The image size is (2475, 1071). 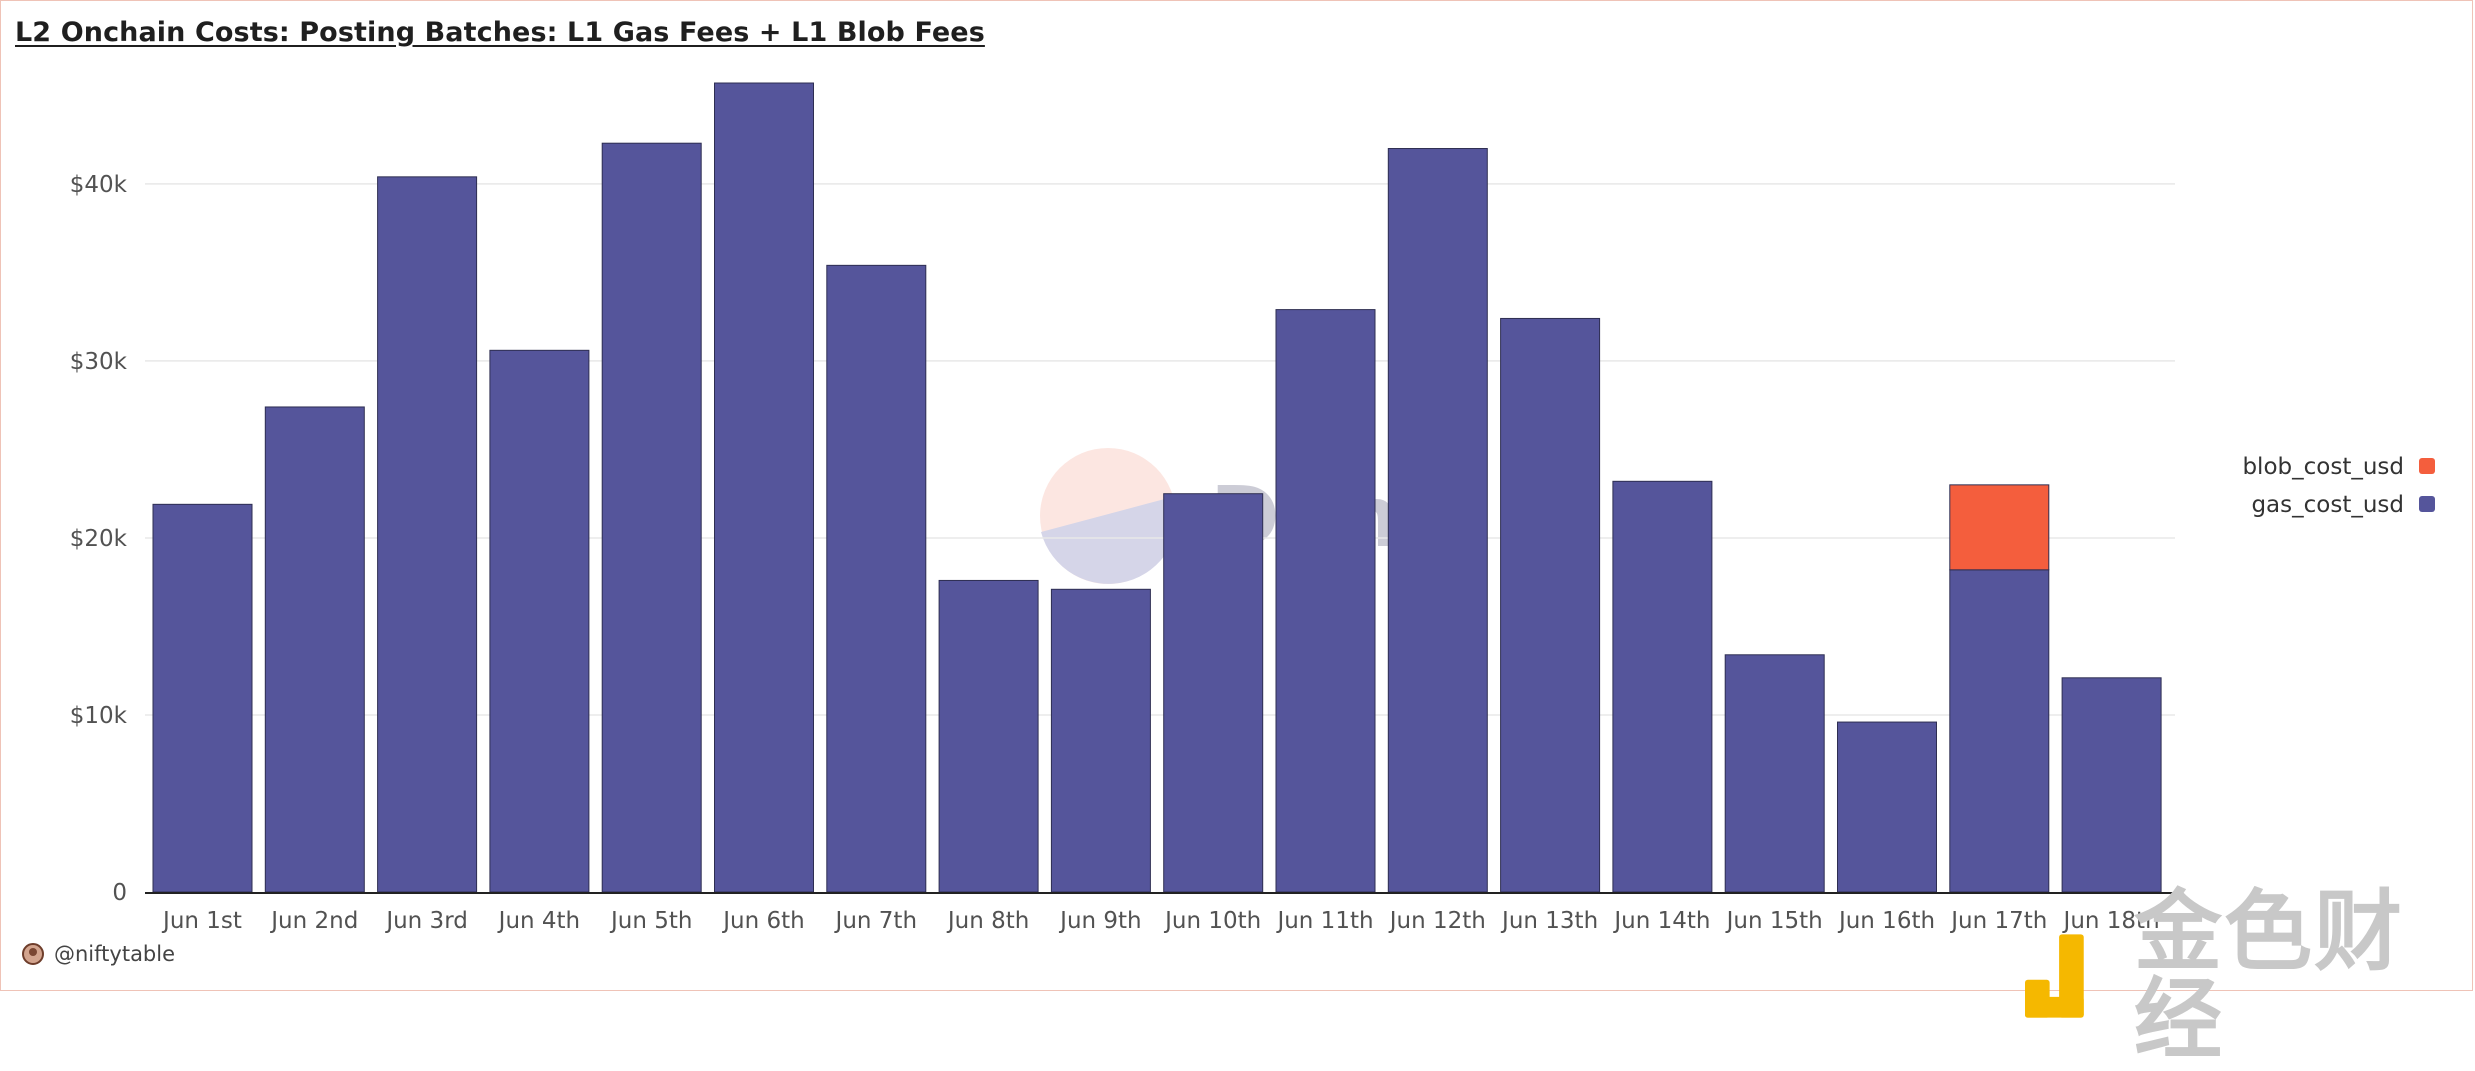 What do you see at coordinates (119, 893) in the screenshot?
I see `y-tick-label: 0` at bounding box center [119, 893].